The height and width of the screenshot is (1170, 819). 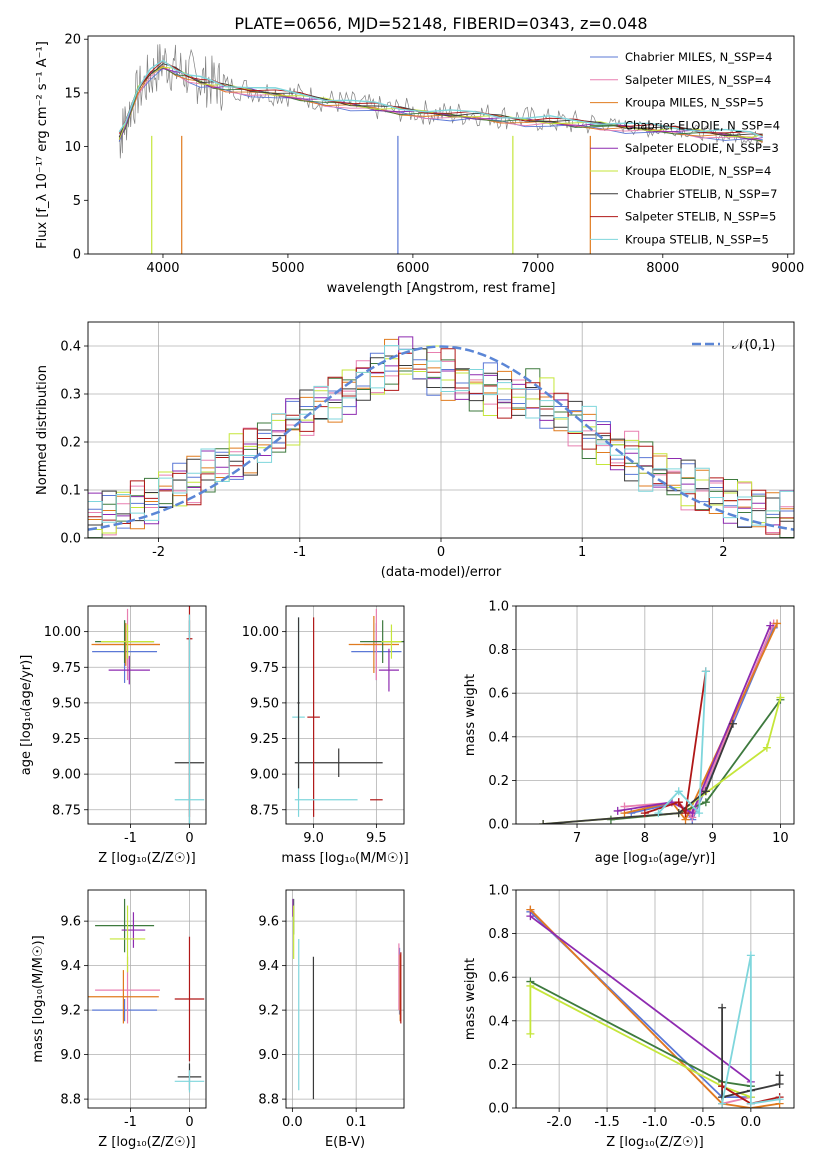 I want to click on legend-entry: Kroupa MILES, N_SSP=5, so click(x=694, y=103).